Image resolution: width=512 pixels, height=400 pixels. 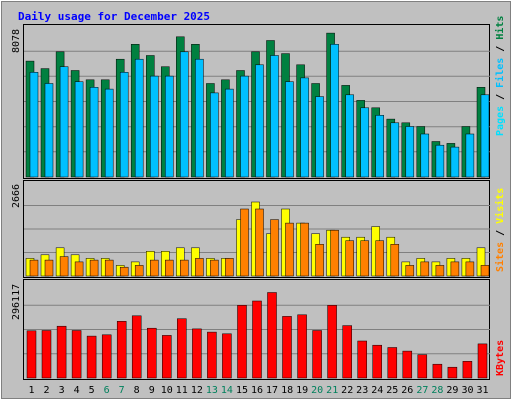 What do you see at coordinates (500, 28) in the screenshot?
I see `legend-hits: Hits` at bounding box center [500, 28].